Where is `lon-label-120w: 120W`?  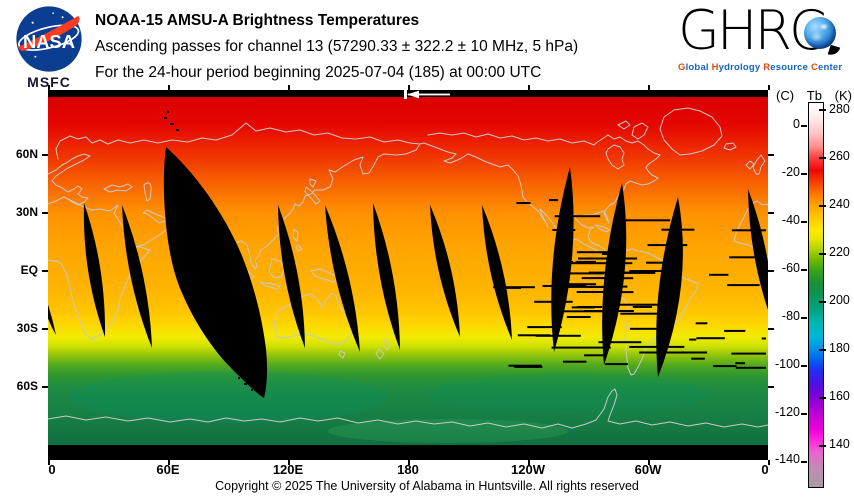
lon-label-120w: 120W is located at coordinates (528, 469).